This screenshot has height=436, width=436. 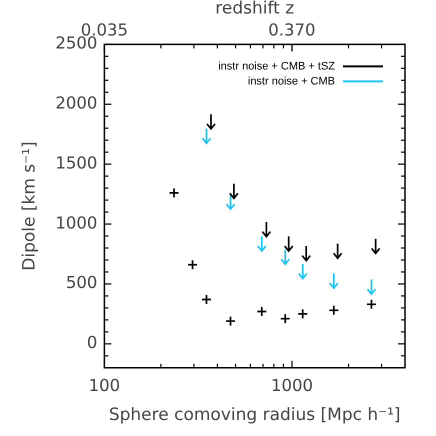 What do you see at coordinates (277, 66) in the screenshot?
I see `legend-label: instr noise + CMB + tSZ` at bounding box center [277, 66].